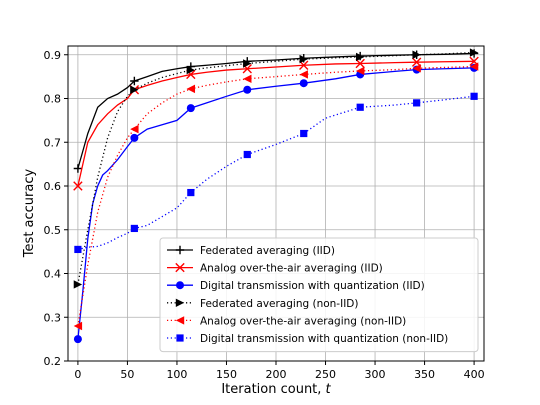  I want to click on x-axis-title-text: Iteration count,, so click(273, 389).